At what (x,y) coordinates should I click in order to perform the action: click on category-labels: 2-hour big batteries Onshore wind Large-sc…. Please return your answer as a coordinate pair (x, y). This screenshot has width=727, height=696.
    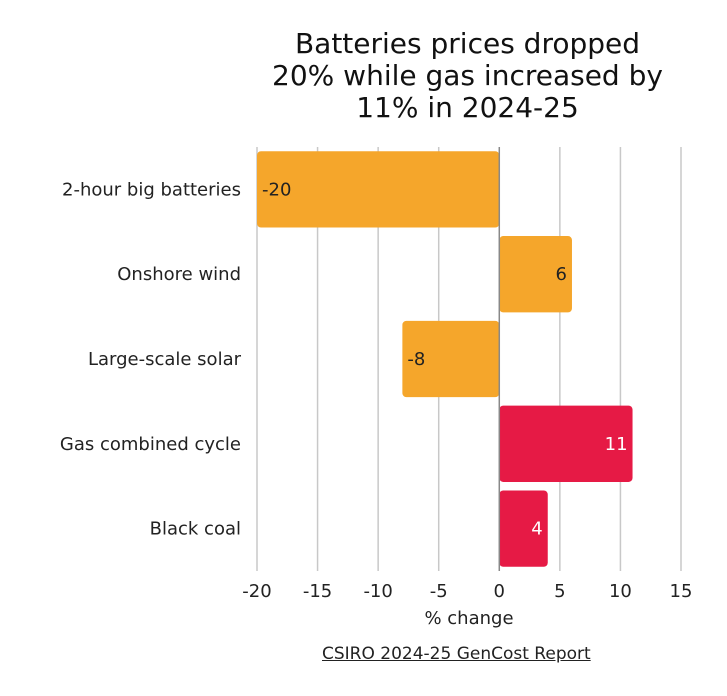
    Looking at the image, I should click on (151, 359).